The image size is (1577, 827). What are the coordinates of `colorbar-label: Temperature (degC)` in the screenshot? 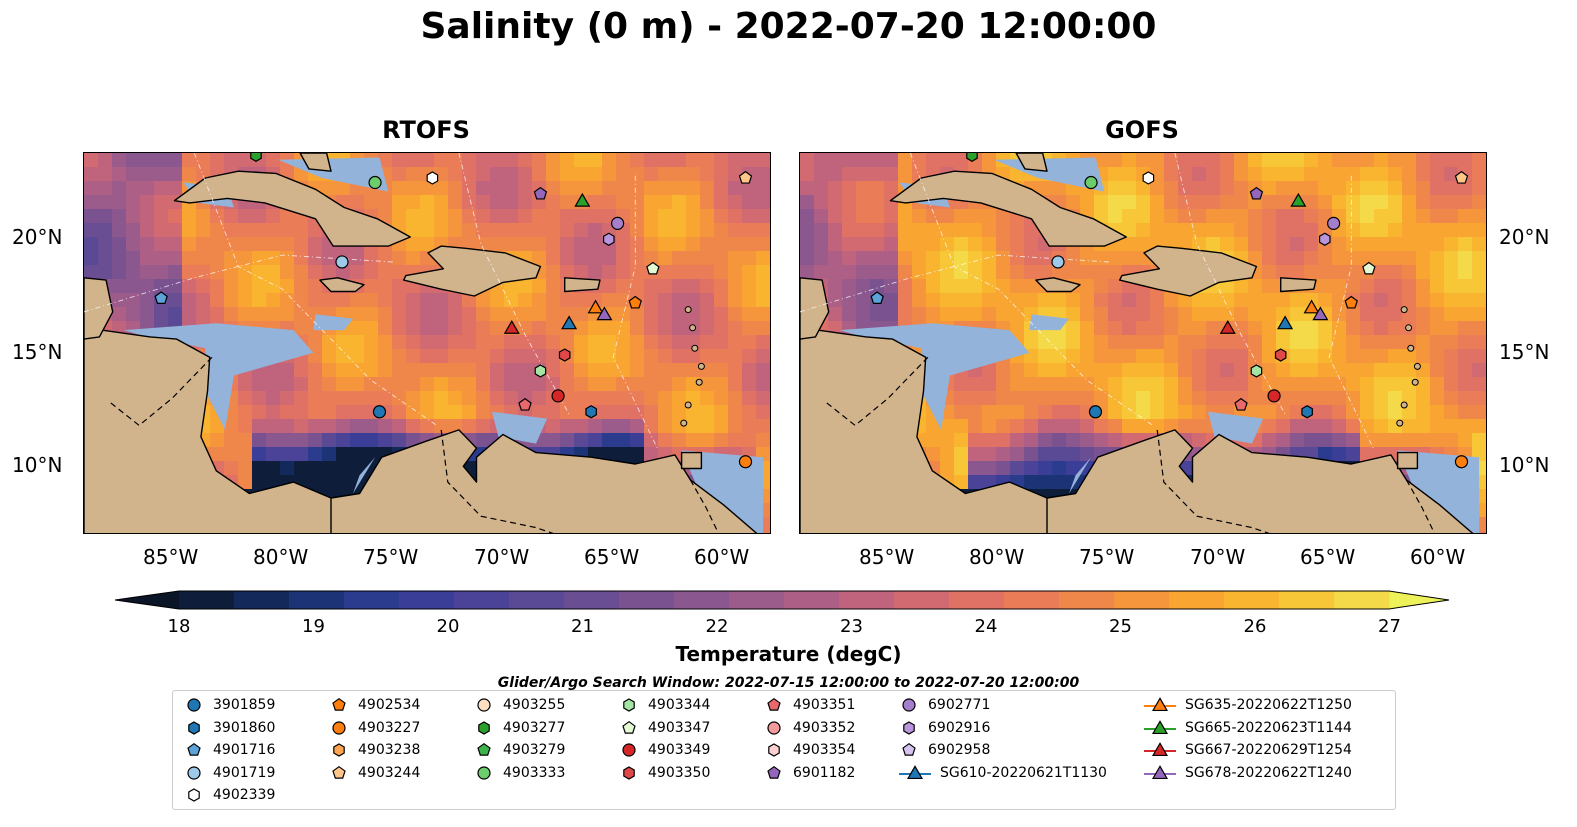 It's located at (788, 654).